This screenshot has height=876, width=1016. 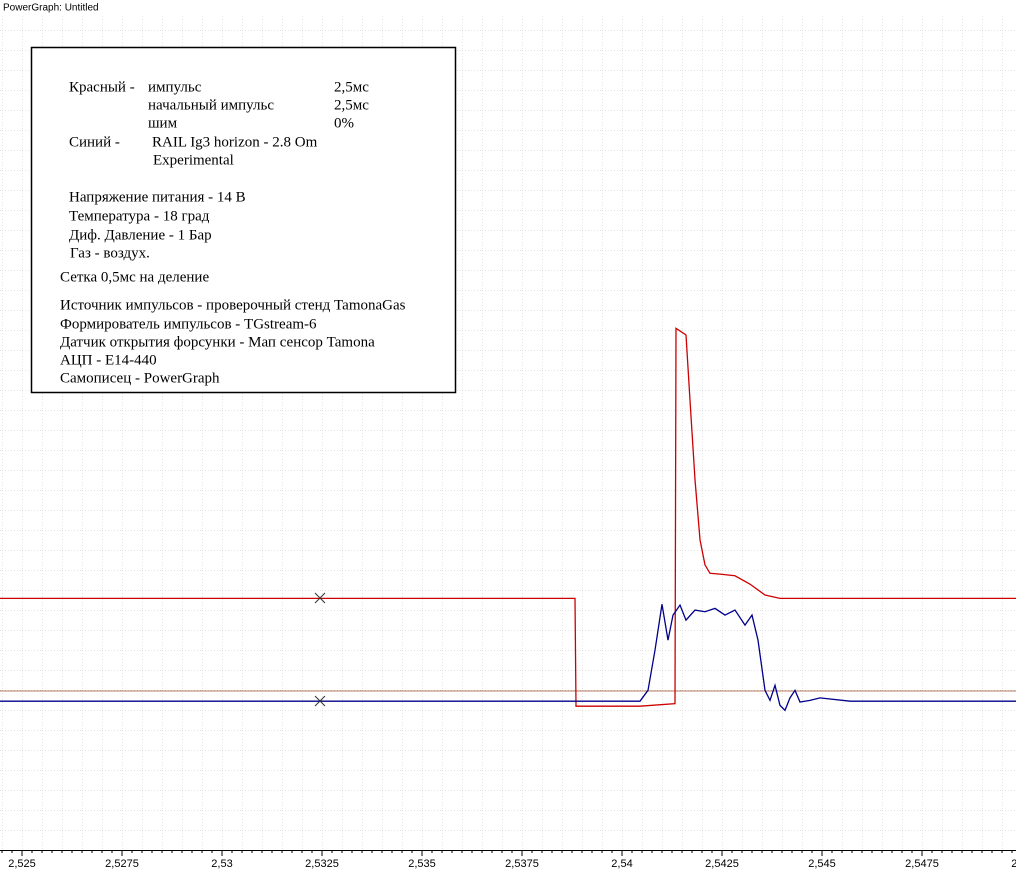 I want to click on x-tick-label: 2,545, so click(x=822, y=864).